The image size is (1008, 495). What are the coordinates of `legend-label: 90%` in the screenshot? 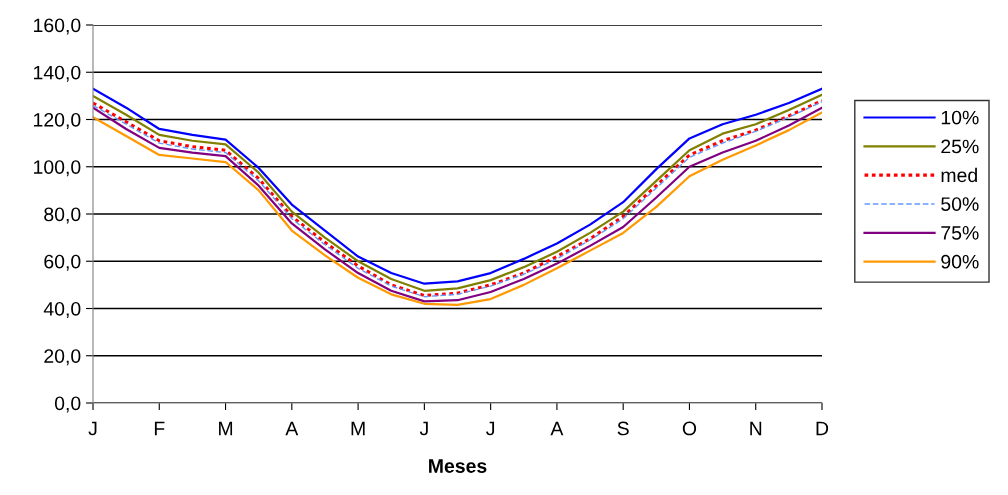 It's located at (960, 261).